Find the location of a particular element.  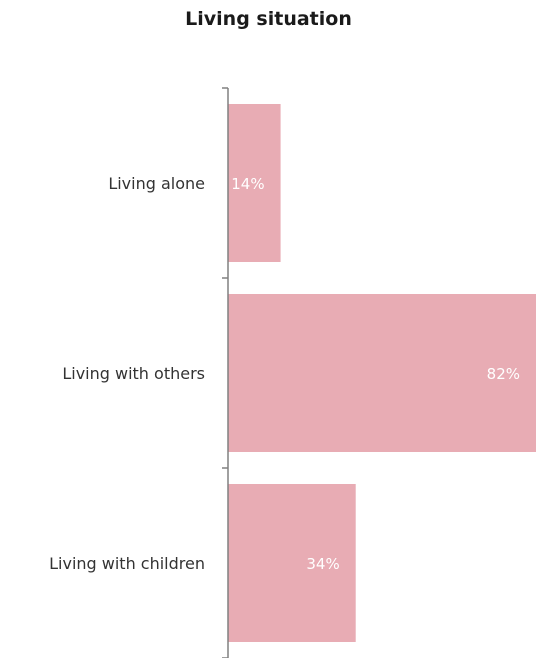

category-label: Living with others is located at coordinates (133, 373).